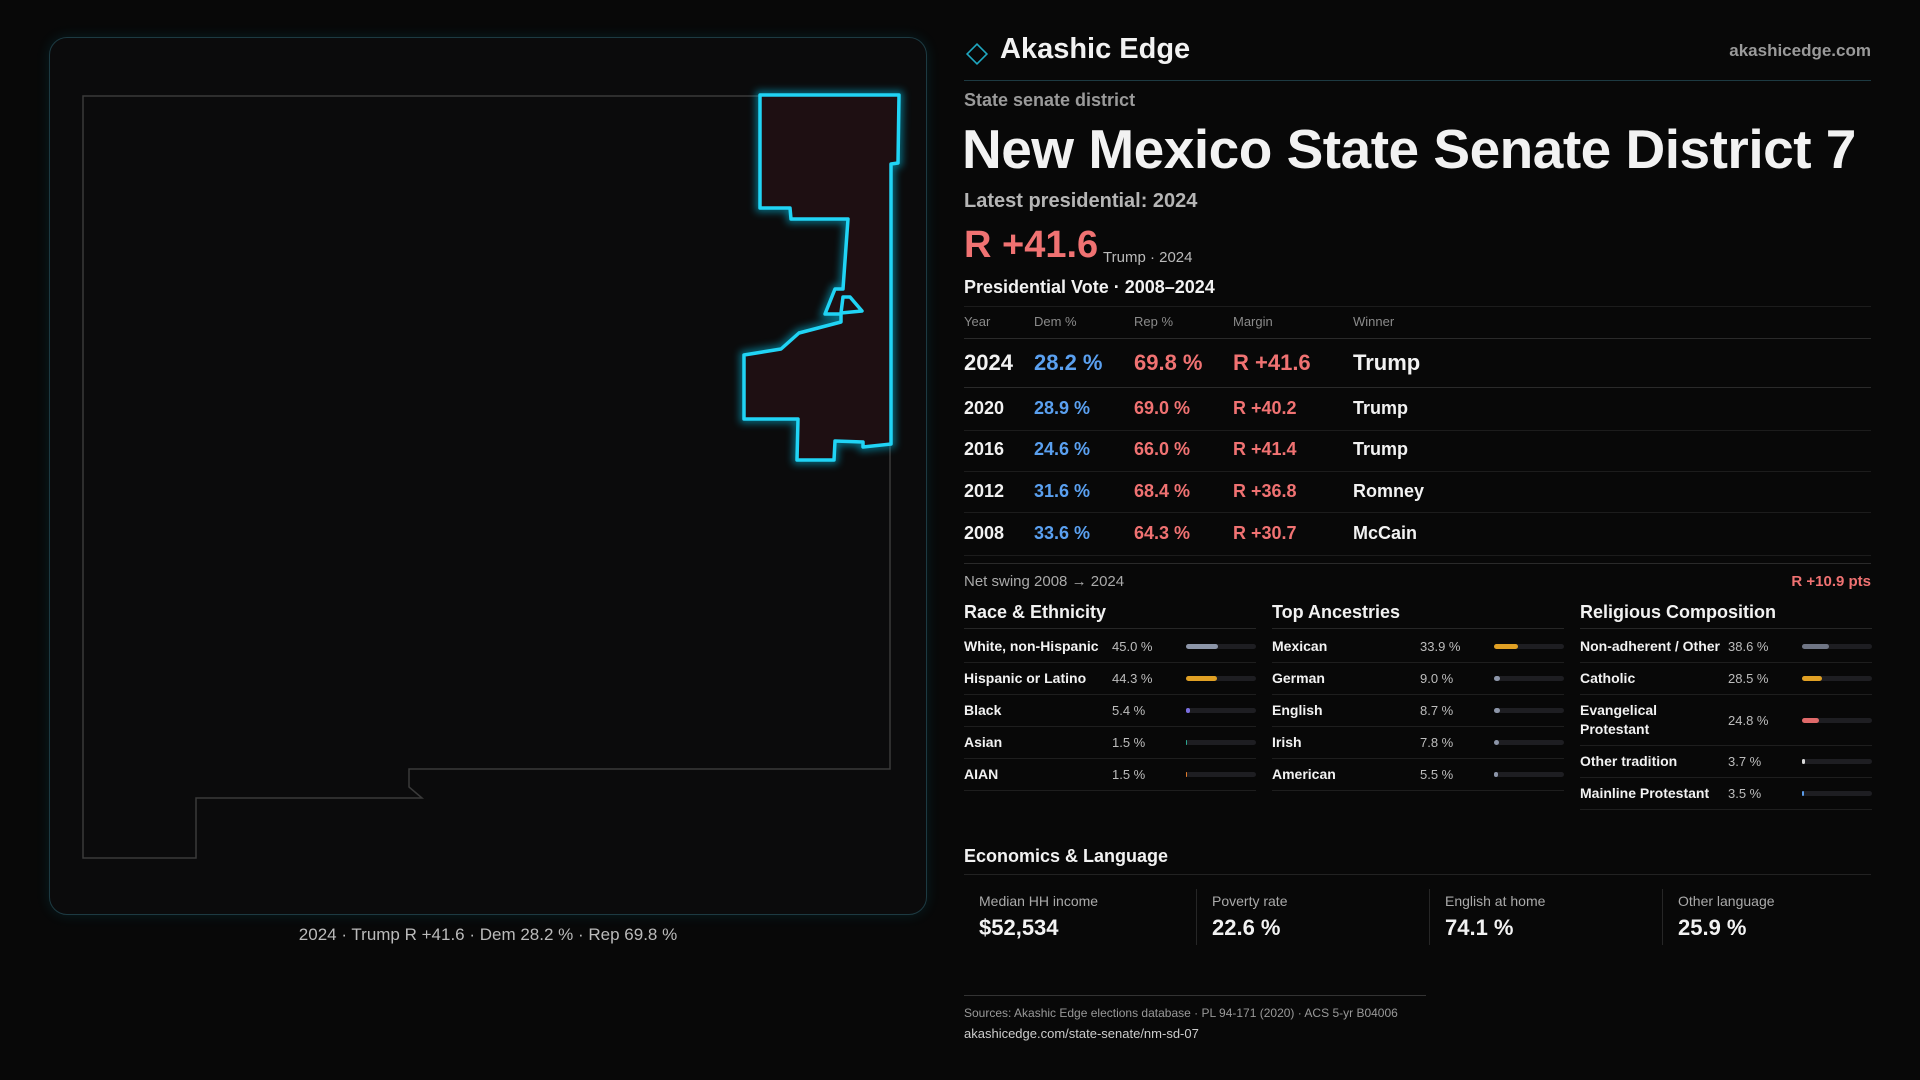  I want to click on item-share: 33.9 %, so click(1440, 646).